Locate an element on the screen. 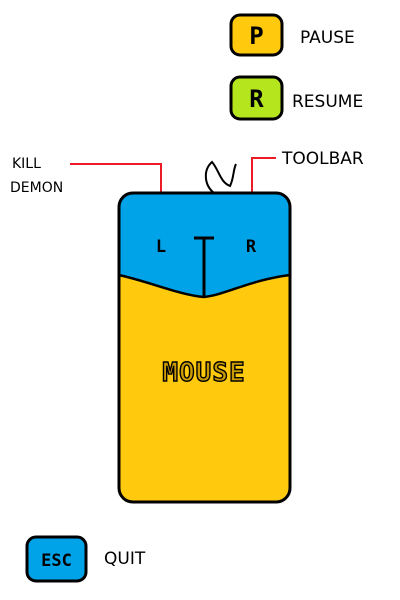 This screenshot has width=400, height=600. pause-key-letter: P is located at coordinates (256, 36).